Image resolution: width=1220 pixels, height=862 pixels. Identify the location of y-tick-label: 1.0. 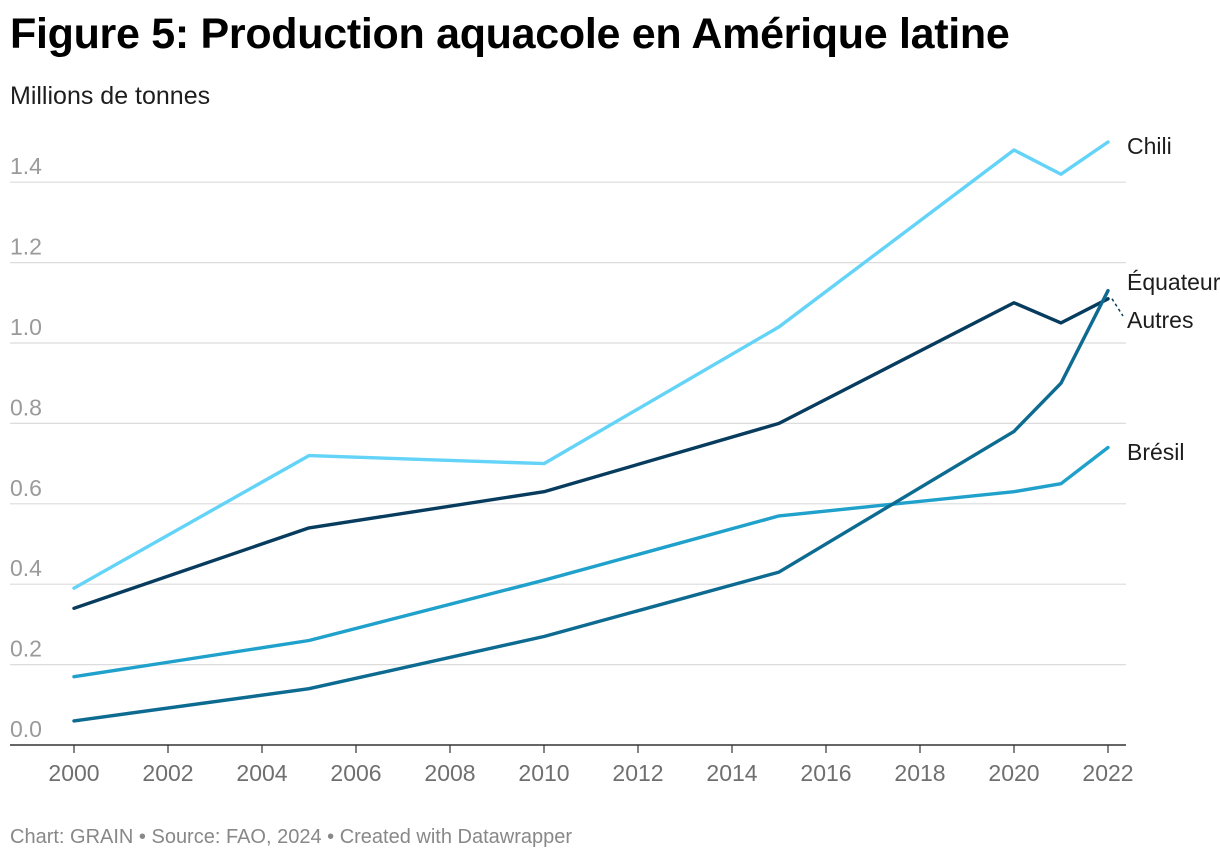
(26, 327).